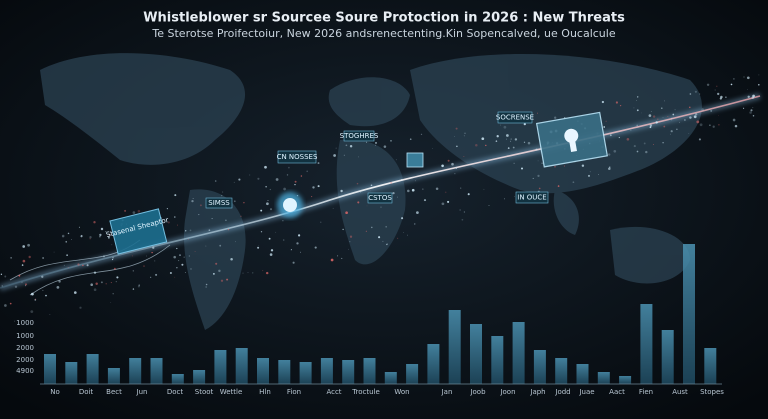 The width and height of the screenshot is (768, 419). I want to click on x-axis-label: Wettle, so click(231, 392).